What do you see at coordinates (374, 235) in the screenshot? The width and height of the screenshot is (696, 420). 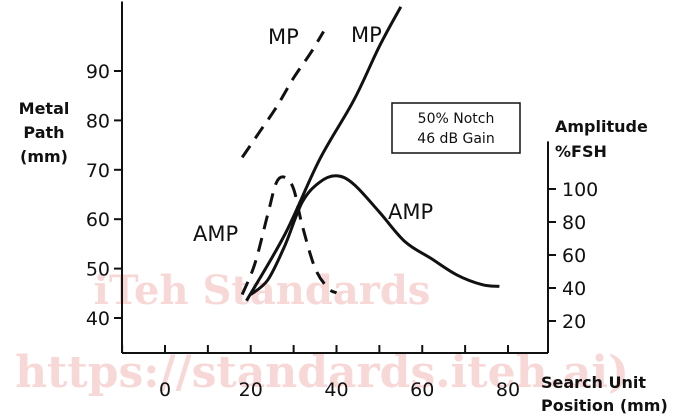 I see `series-amp-solid-line` at bounding box center [374, 235].